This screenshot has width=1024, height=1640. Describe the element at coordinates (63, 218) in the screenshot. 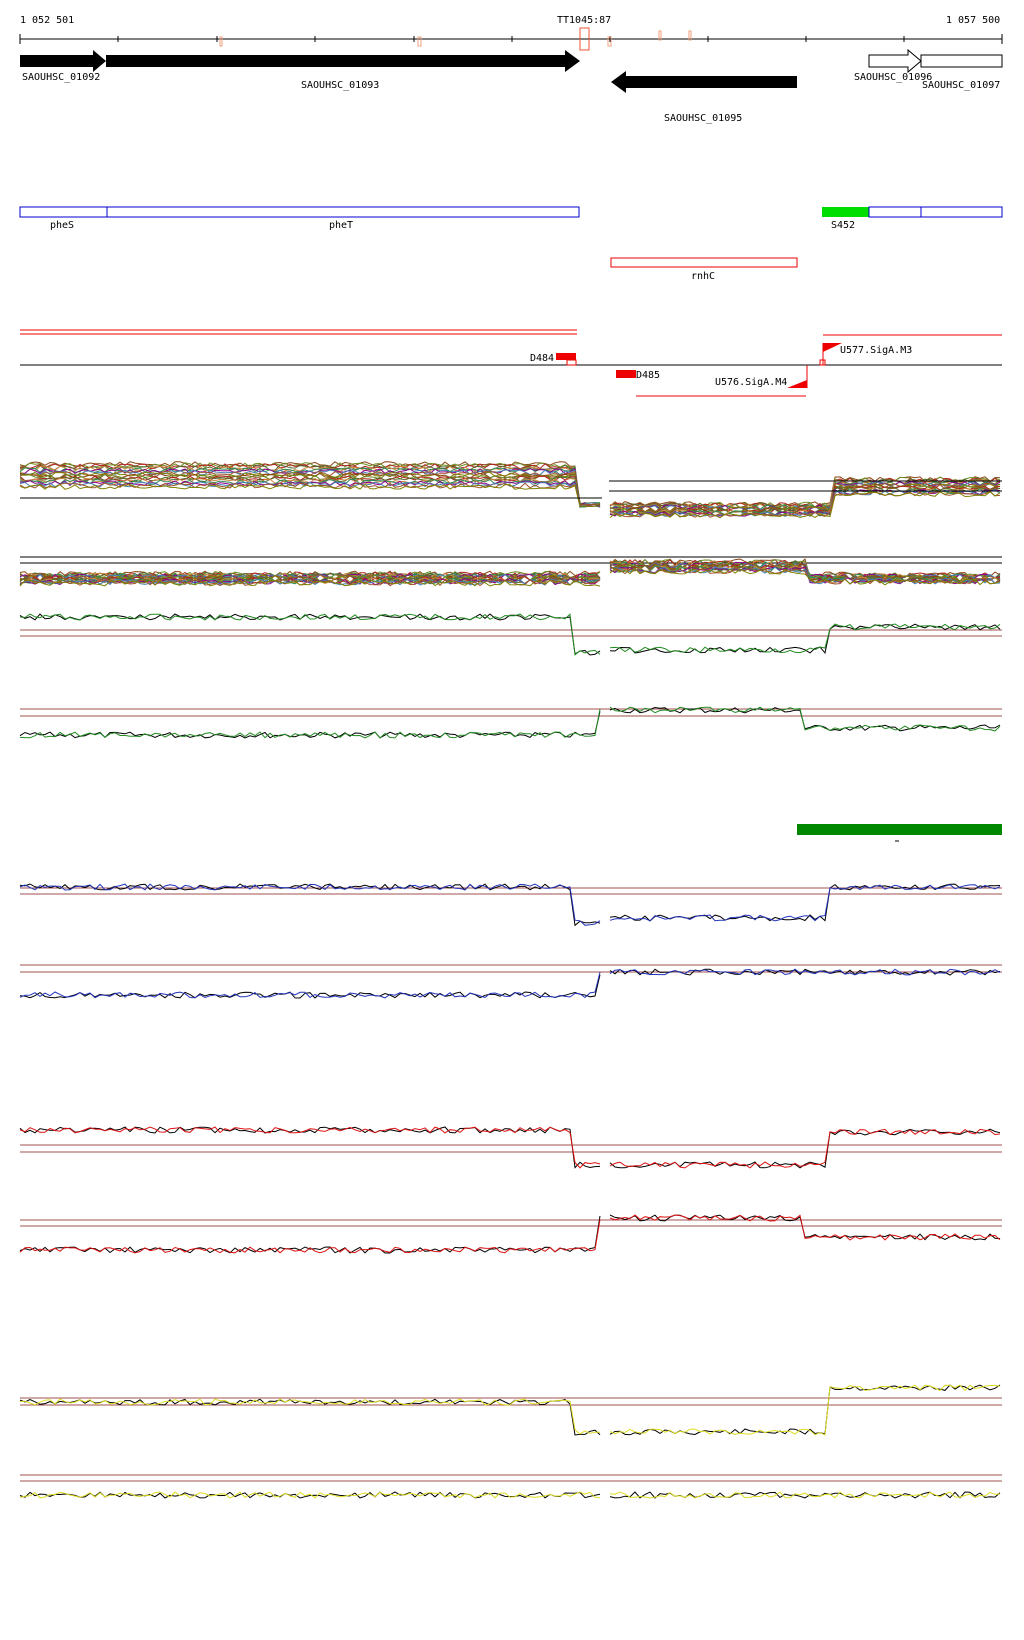

I see `annotation-phes: pheS` at that location.